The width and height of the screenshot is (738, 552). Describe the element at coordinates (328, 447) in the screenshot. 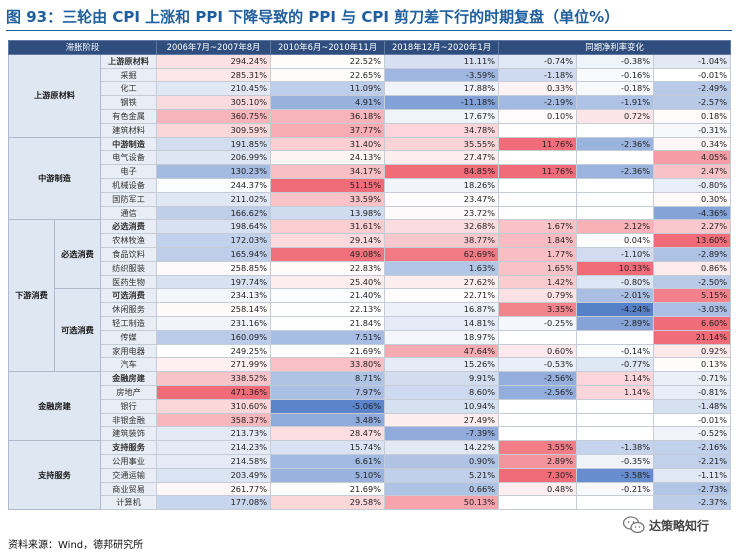

I see `value-cell: 15.74%` at that location.